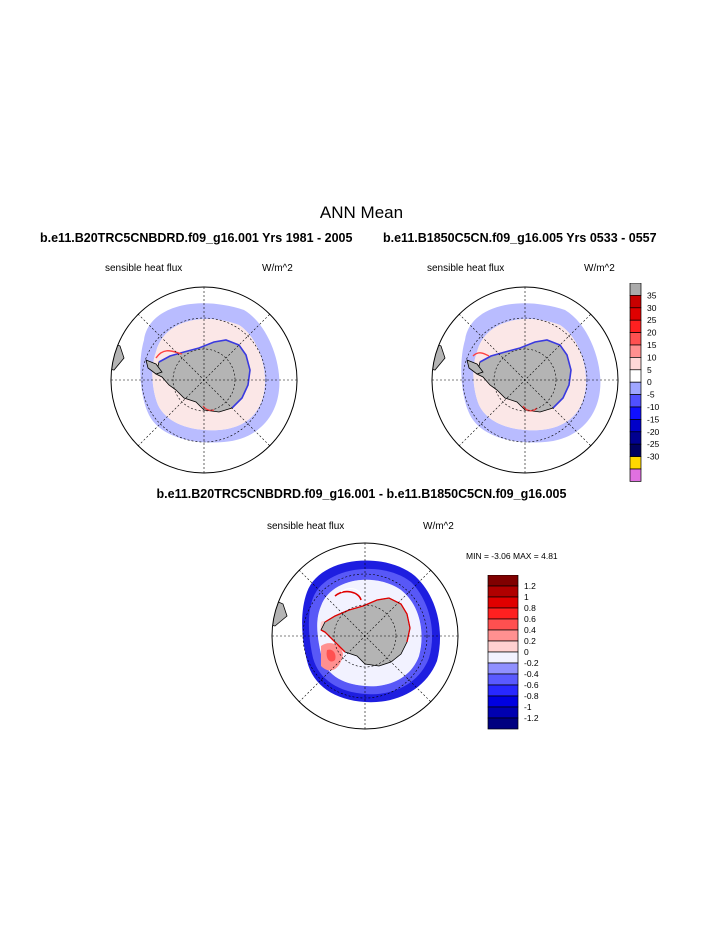 Image resolution: width=723 pixels, height=935 pixels. Describe the element at coordinates (531, 663) in the screenshot. I see `colorbar-diff-label: -0.2` at that location.